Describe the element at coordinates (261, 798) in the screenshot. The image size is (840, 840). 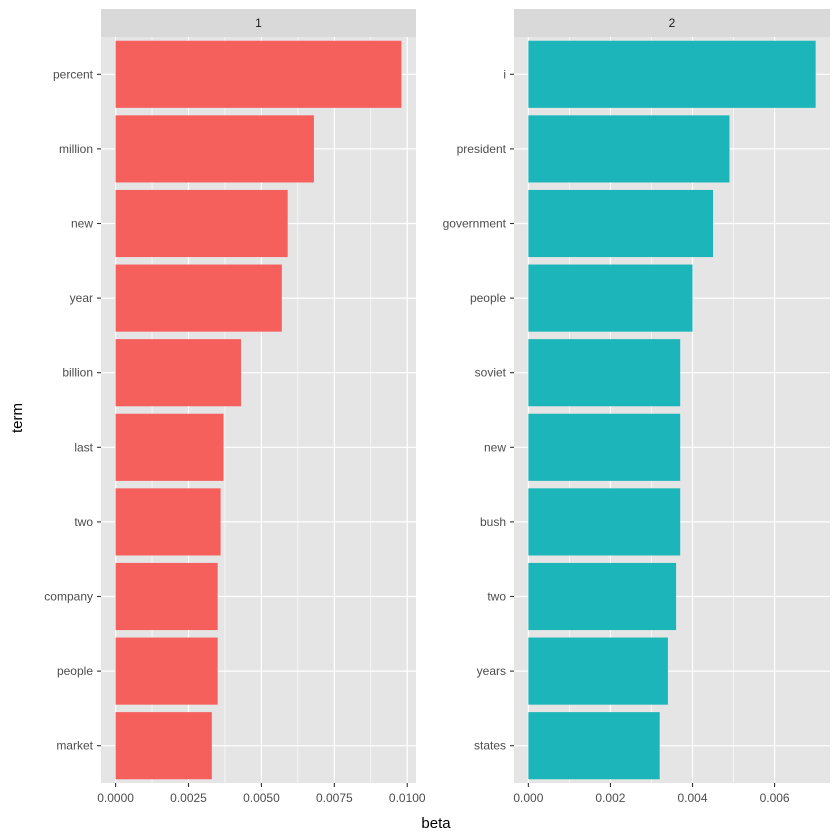
I see `x-tick-label: 0.0050` at that location.